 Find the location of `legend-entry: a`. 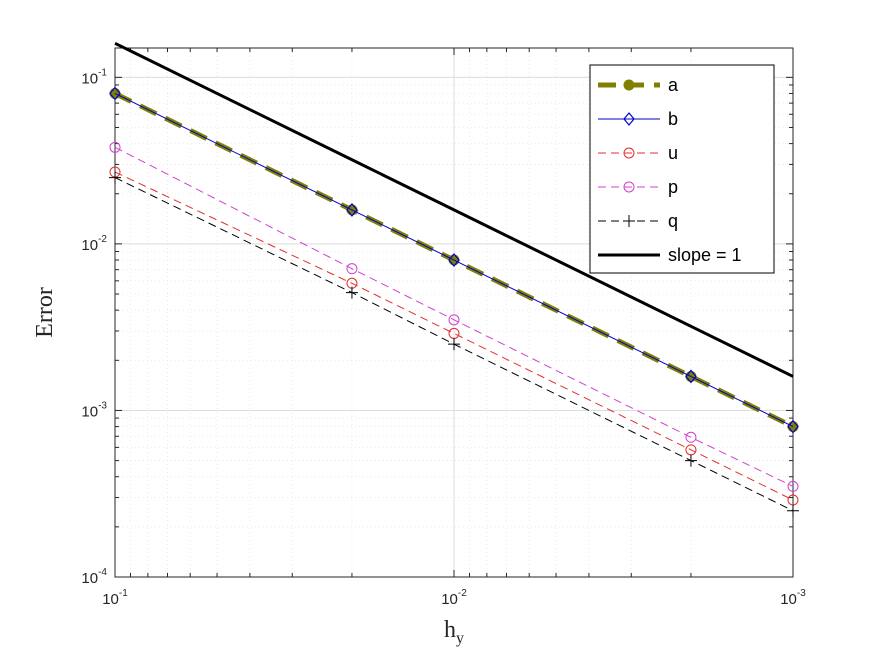

legend-entry: a is located at coordinates (638, 85).